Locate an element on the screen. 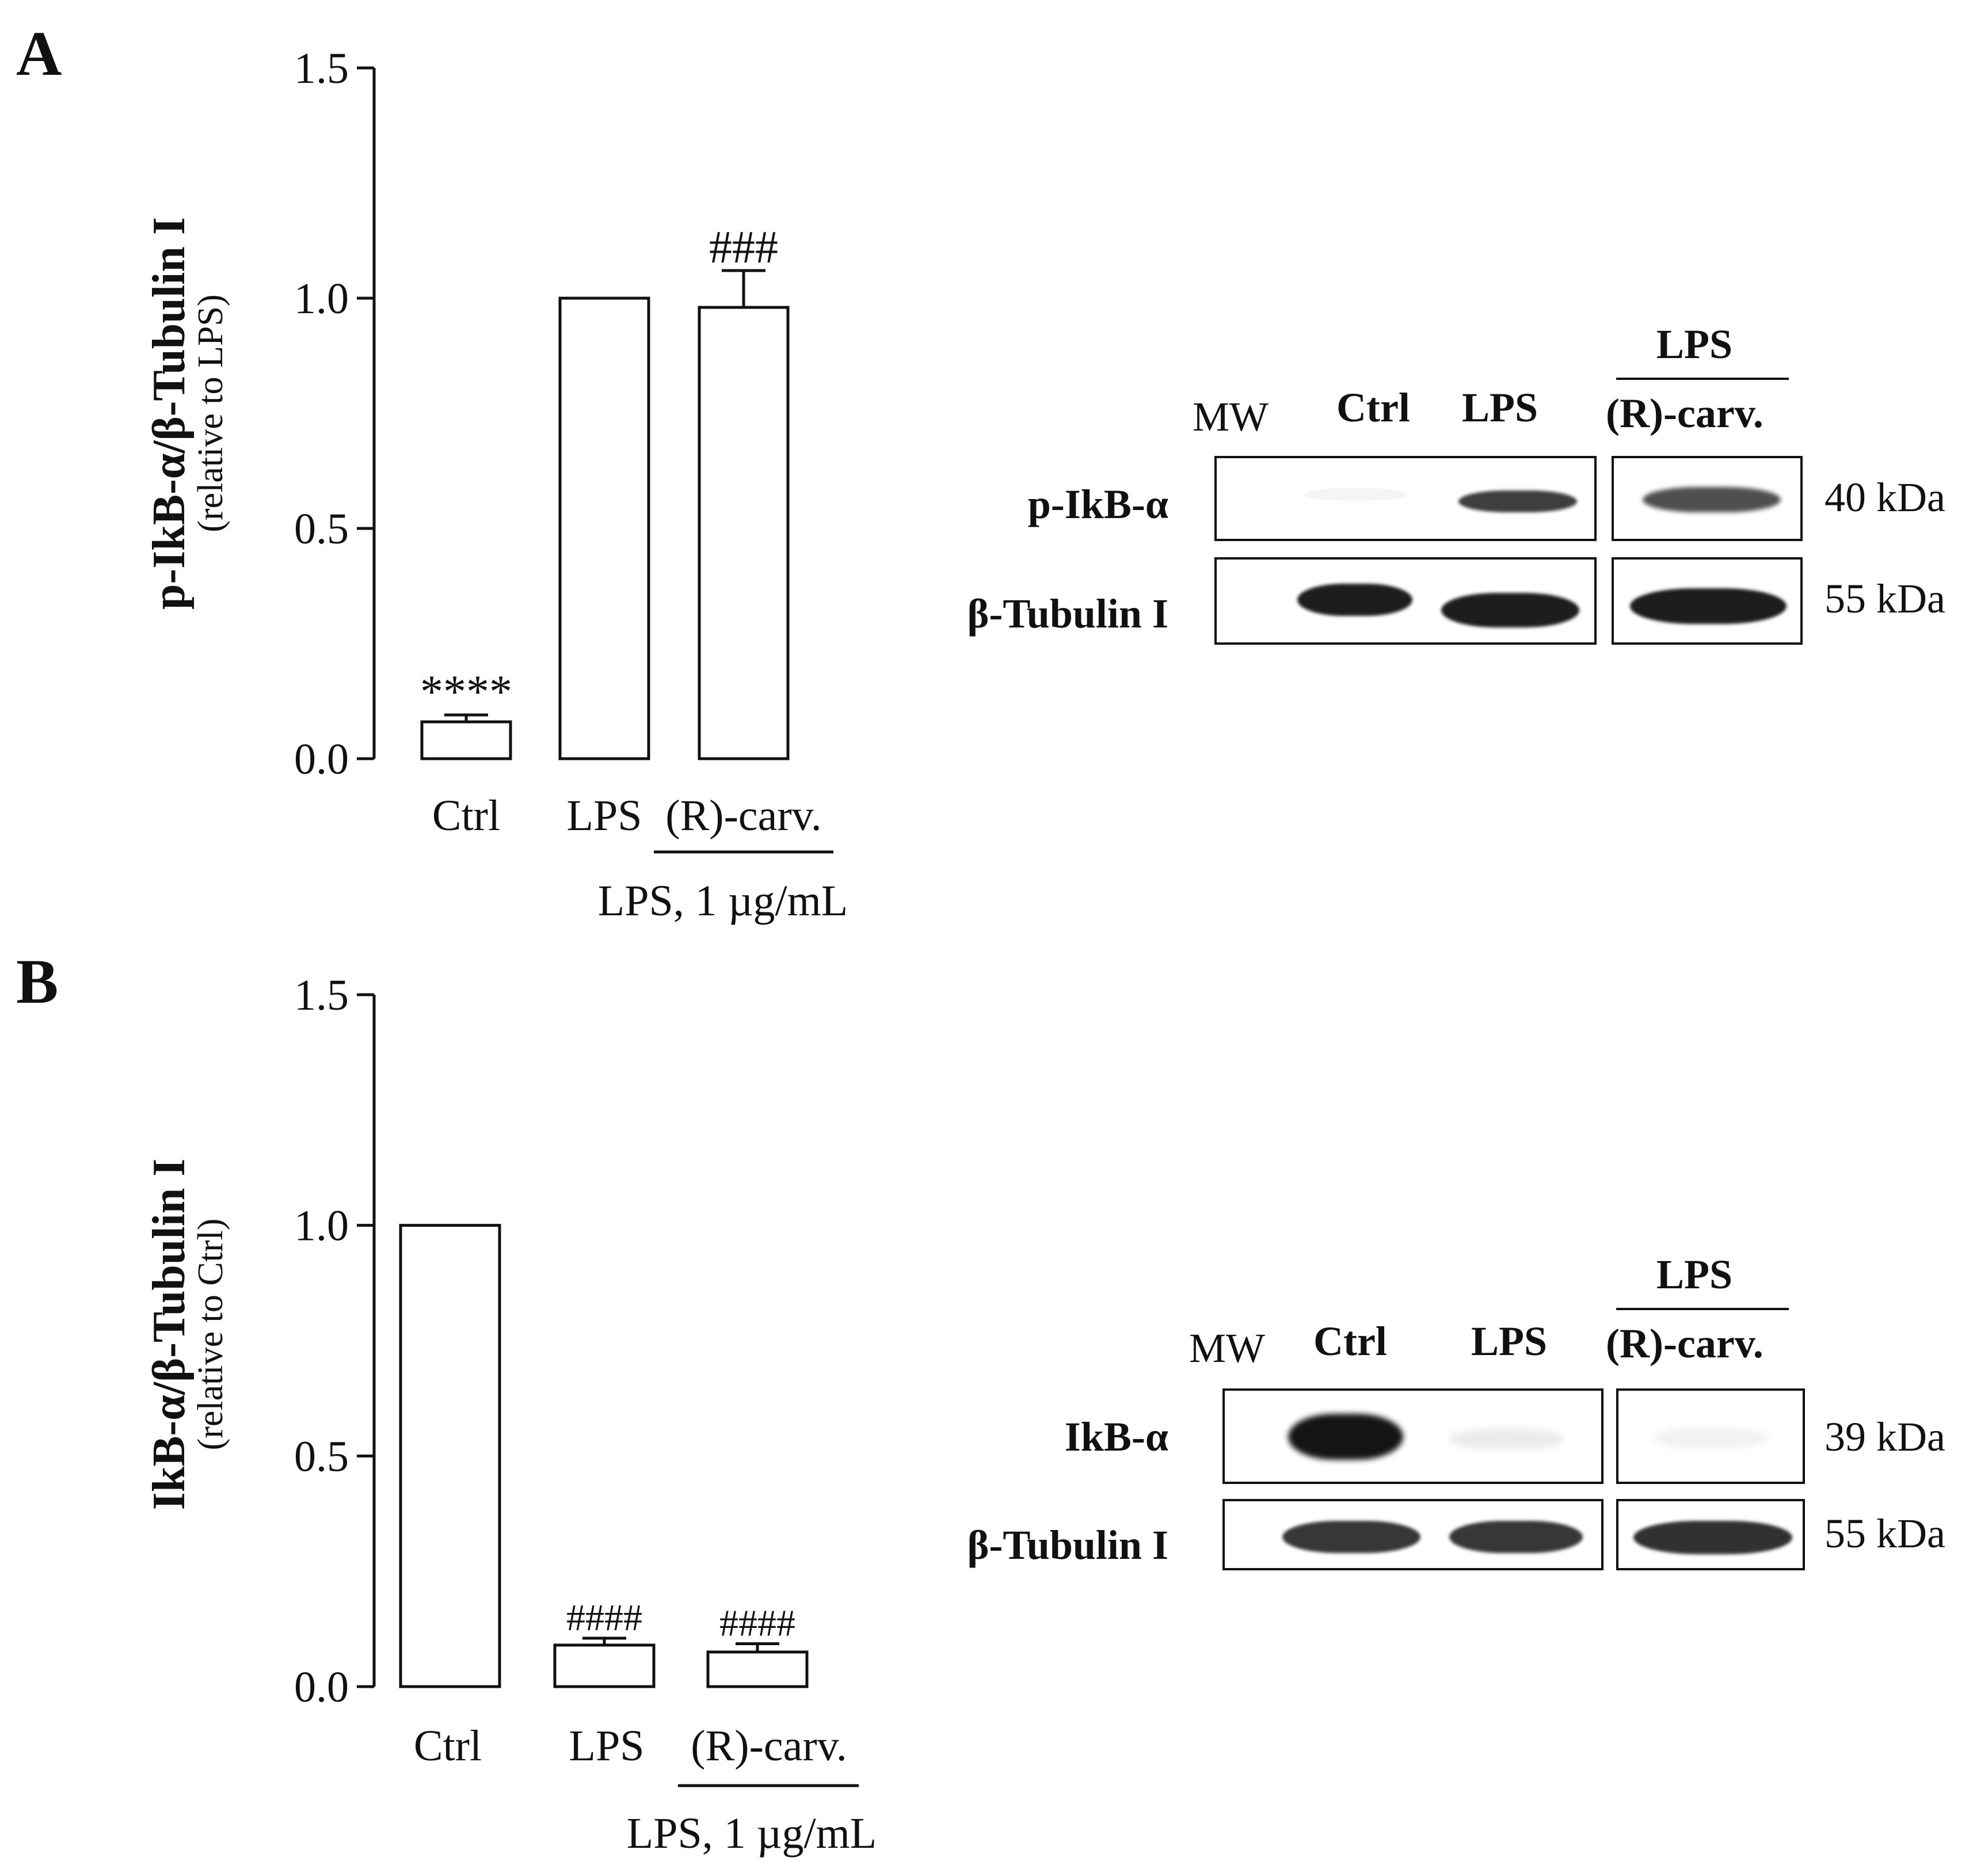  blot-b-group-label: LPS is located at coordinates (1694, 1274).